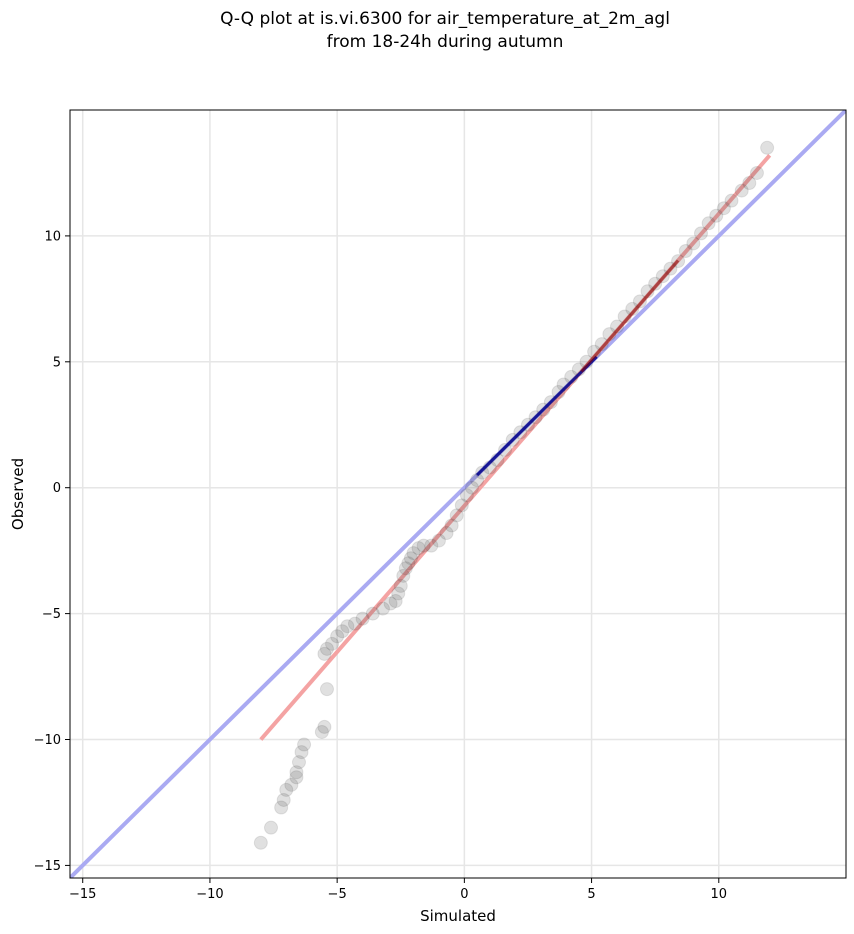 Image resolution: width=854 pixels, height=934 pixels. What do you see at coordinates (57, 488) in the screenshot?
I see `y-tick-label: 0` at bounding box center [57, 488].